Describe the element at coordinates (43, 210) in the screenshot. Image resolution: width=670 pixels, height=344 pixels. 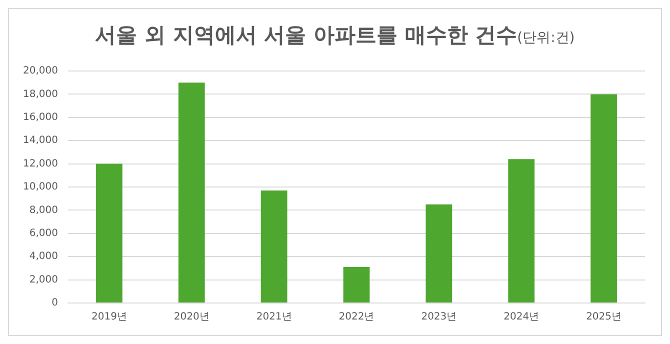
I see `y-tick-label: 8,000` at that location.